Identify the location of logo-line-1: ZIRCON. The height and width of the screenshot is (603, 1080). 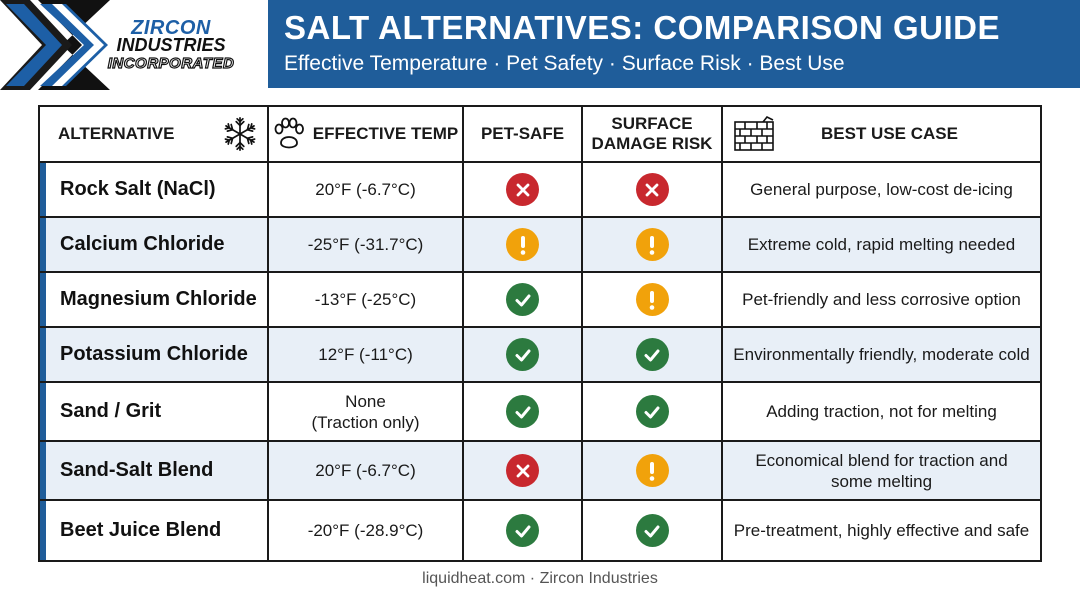
(171, 28).